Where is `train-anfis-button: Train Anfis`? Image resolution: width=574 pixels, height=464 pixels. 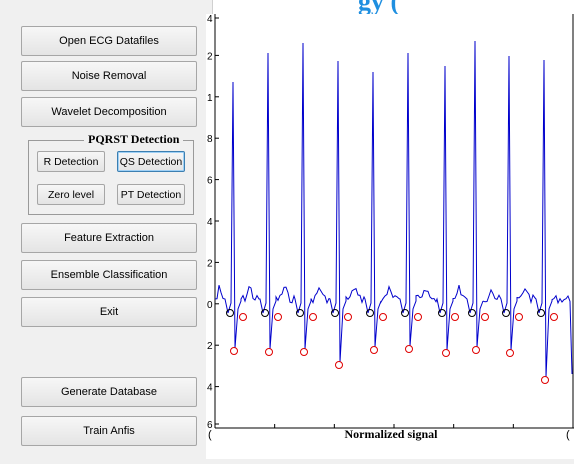 train-anfis-button: Train Anfis is located at coordinates (109, 431).